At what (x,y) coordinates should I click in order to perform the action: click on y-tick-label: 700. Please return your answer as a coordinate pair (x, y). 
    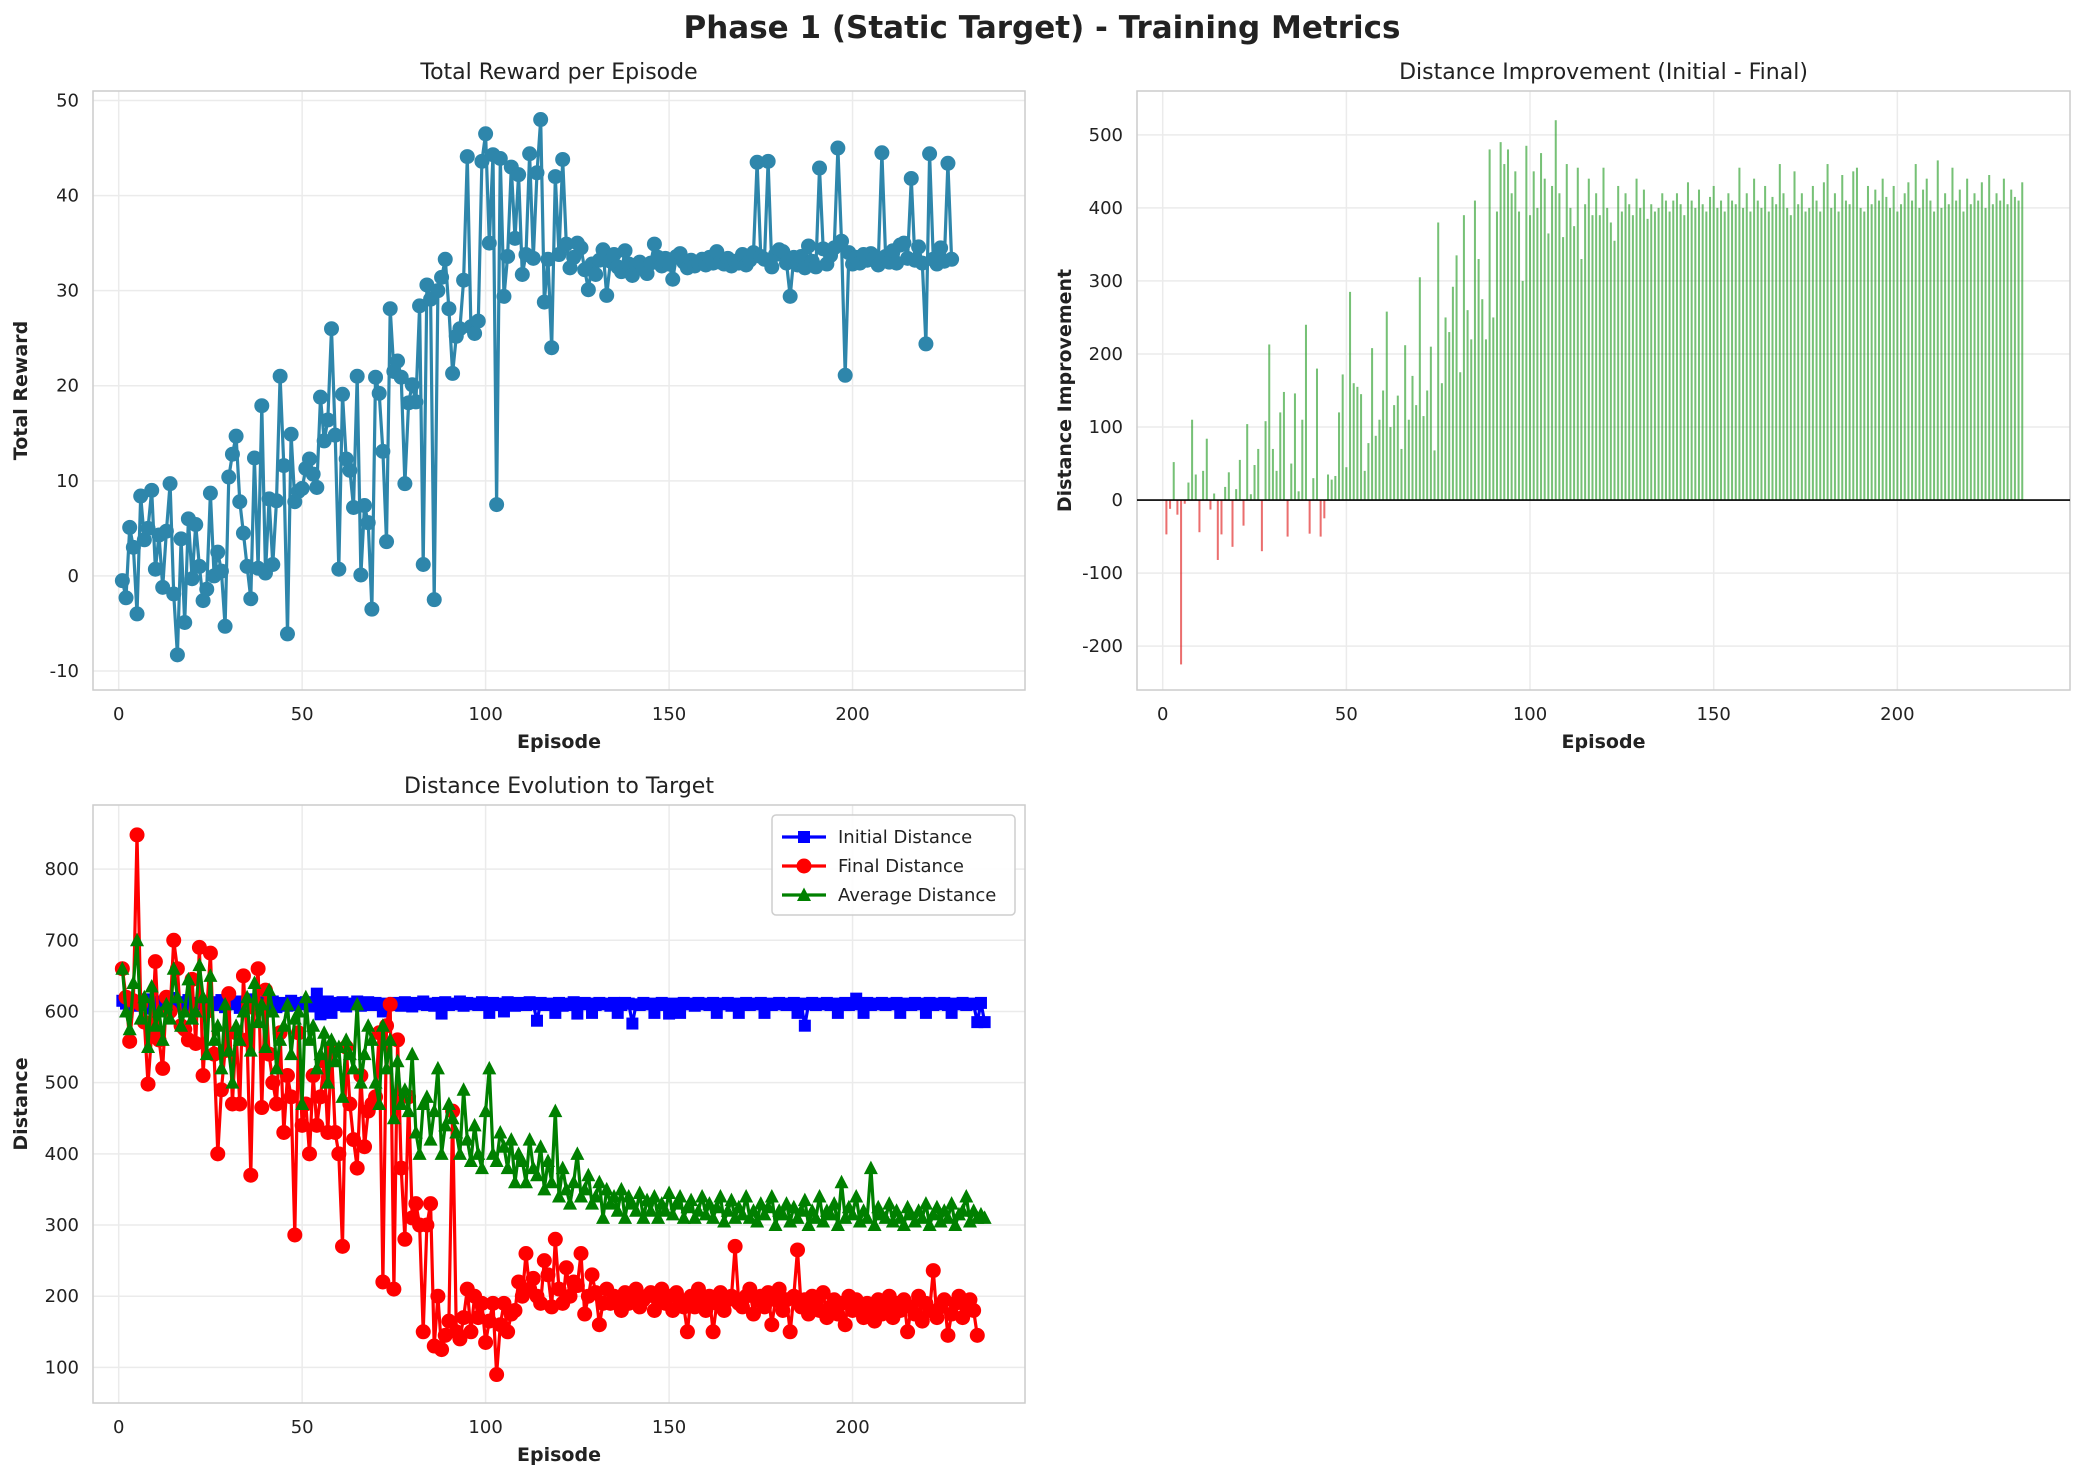
    Looking at the image, I should click on (62, 940).